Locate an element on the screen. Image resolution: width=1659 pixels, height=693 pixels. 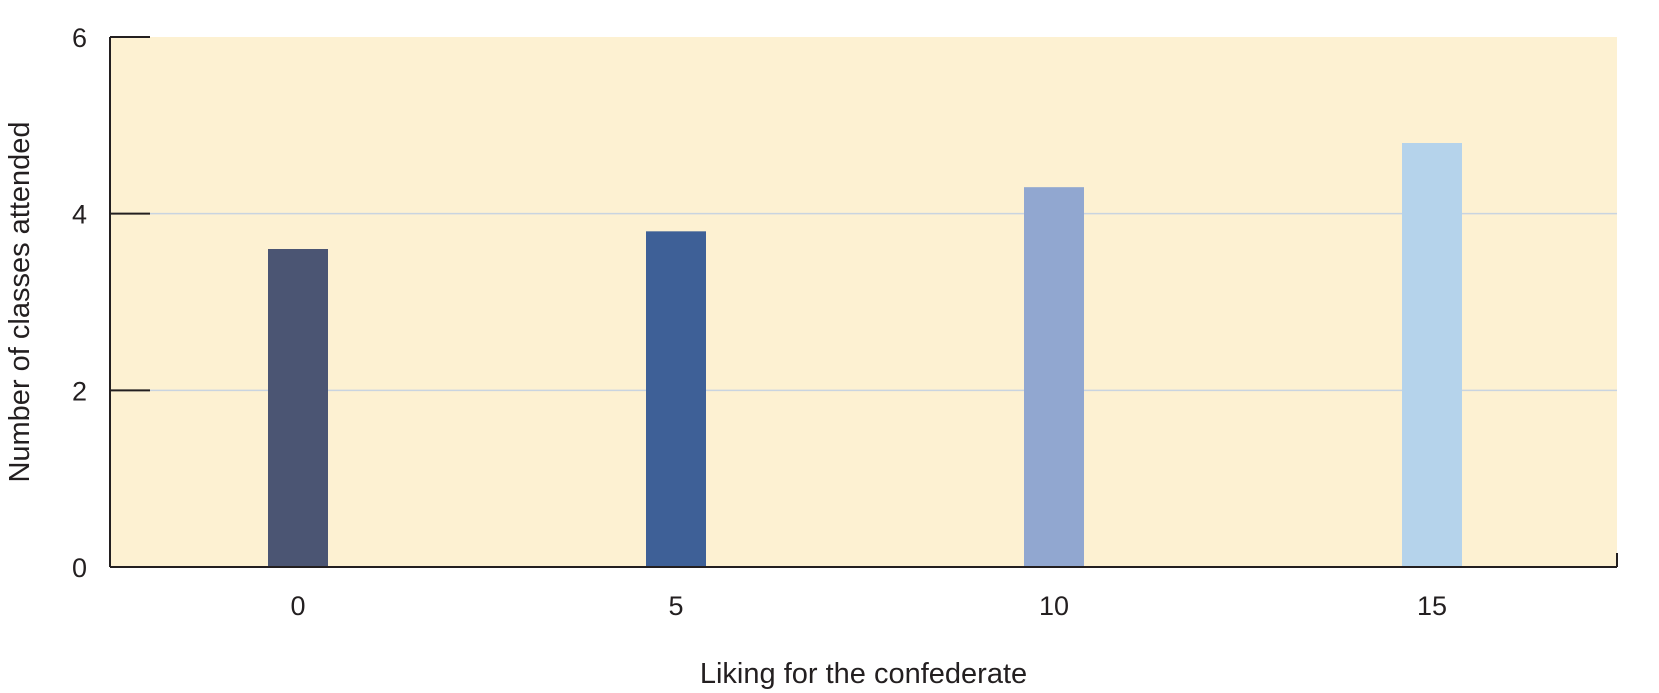
x-tick-labels: 0 5 10 15 is located at coordinates (868, 606).